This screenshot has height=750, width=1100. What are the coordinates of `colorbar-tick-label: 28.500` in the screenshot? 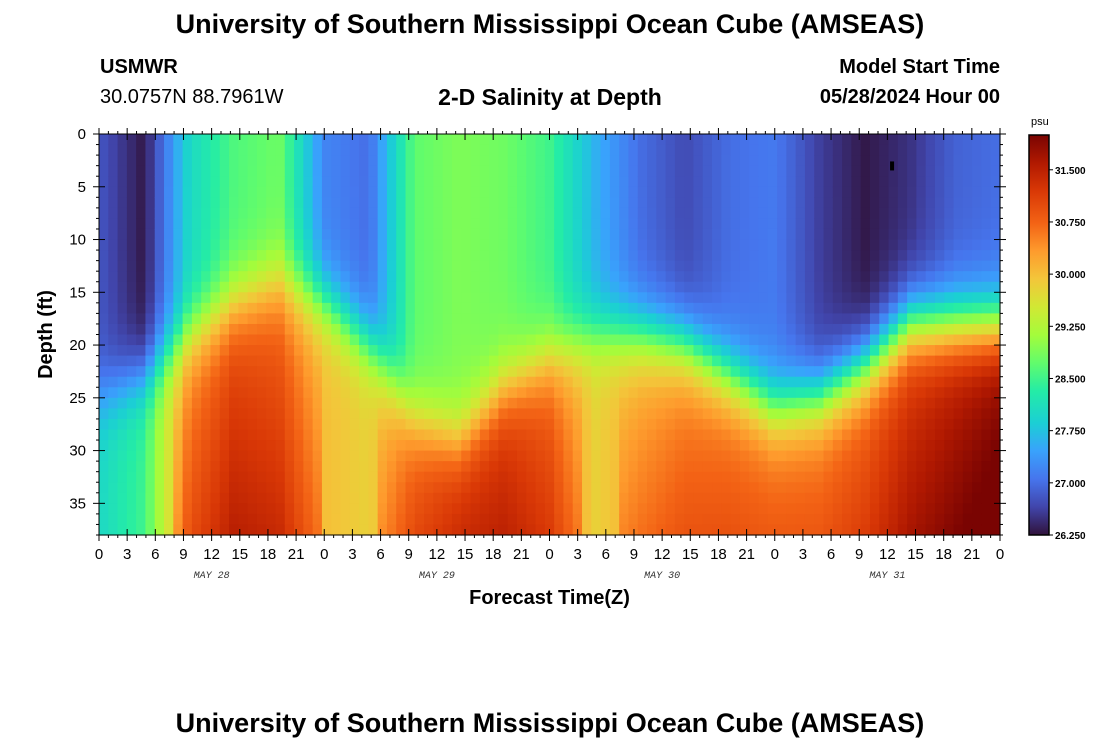 It's located at (1070, 379).